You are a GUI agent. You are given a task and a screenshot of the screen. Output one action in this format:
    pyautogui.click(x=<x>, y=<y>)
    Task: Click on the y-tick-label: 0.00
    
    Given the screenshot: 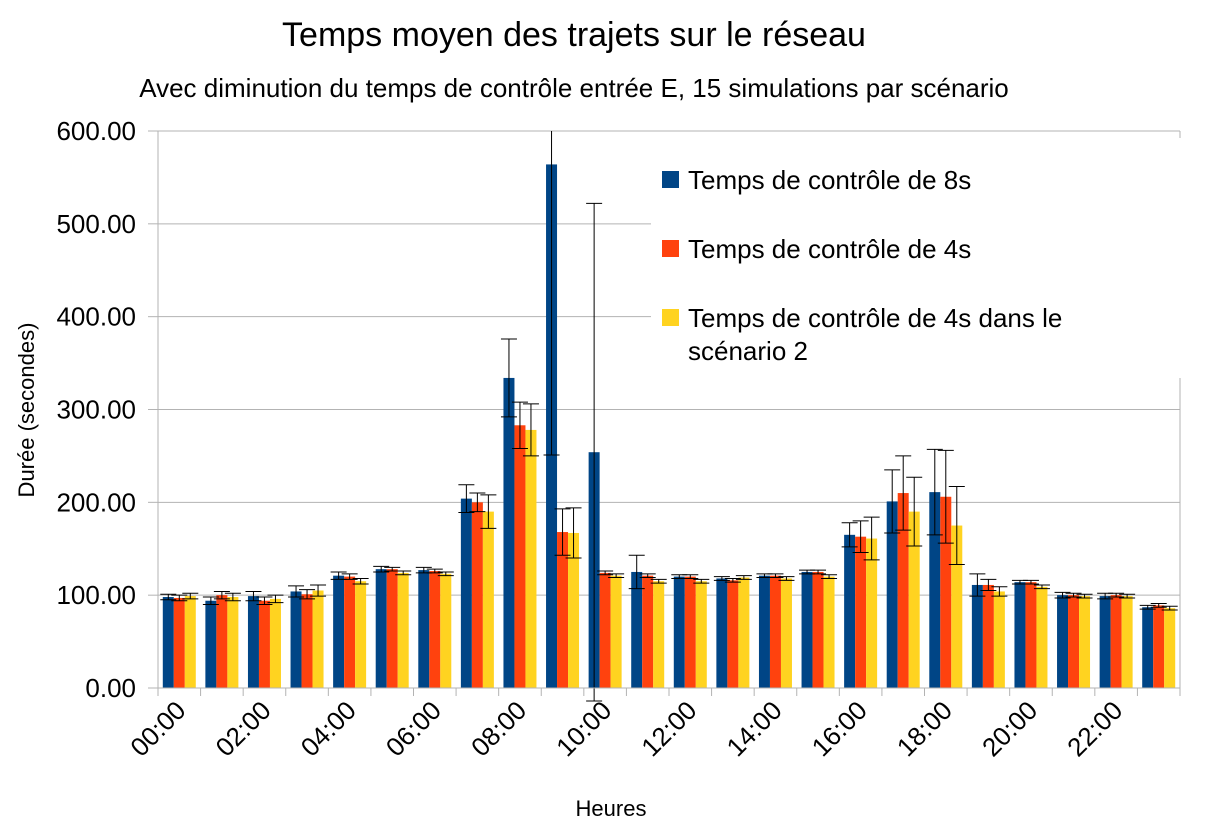 What is the action you would take?
    pyautogui.click(x=110, y=688)
    